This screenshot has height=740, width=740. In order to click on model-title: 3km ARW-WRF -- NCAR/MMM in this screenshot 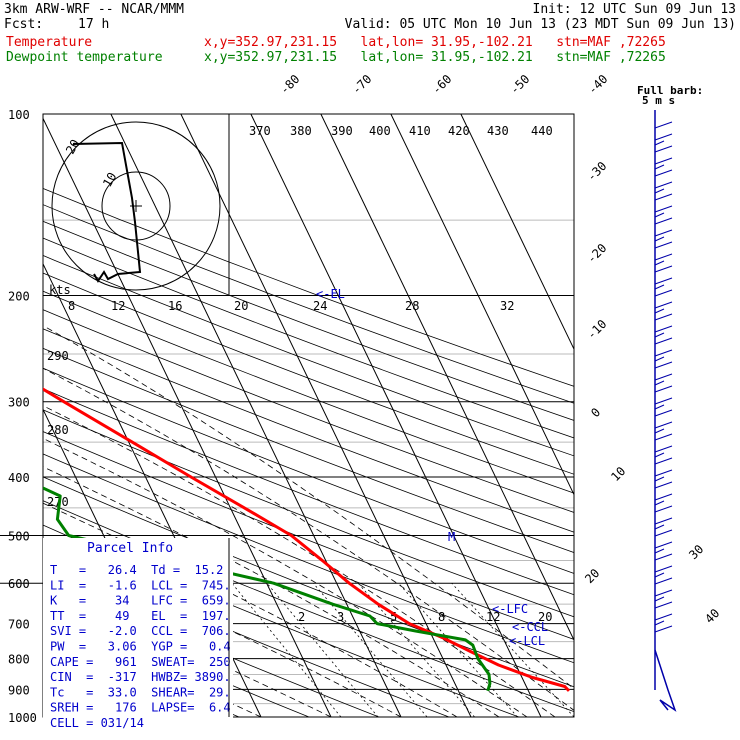, I will do `click(94, 9)`.